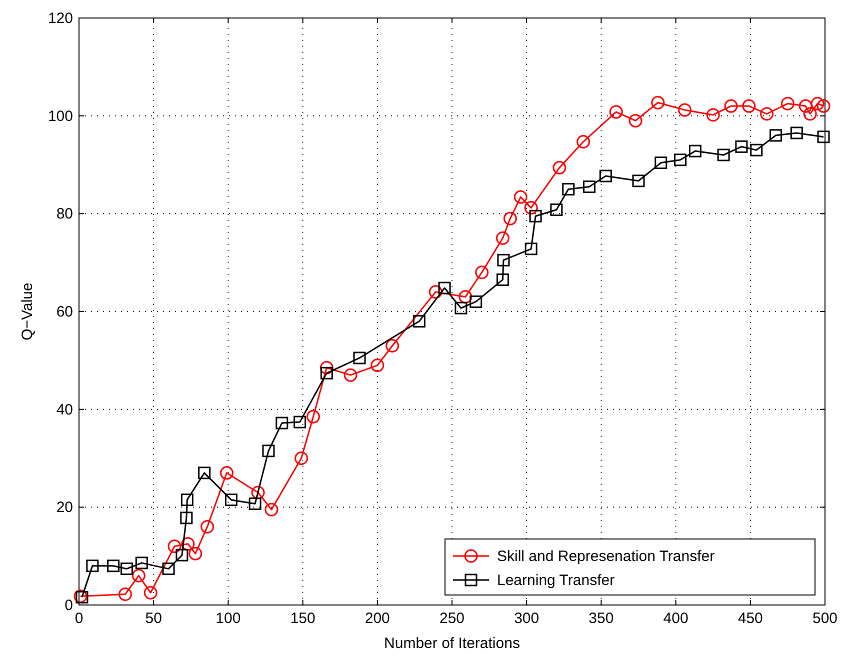 The image size is (844, 656). What do you see at coordinates (60, 116) in the screenshot?
I see `y-tick-label: 100` at bounding box center [60, 116].